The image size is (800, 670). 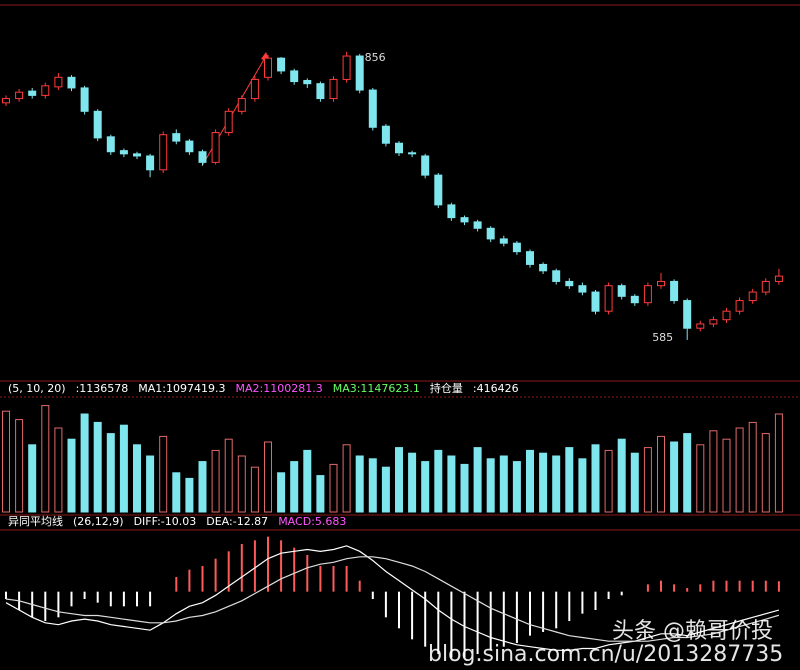 What do you see at coordinates (376, 388) in the screenshot?
I see `panel-header: MA3:1147623.1` at bounding box center [376, 388].